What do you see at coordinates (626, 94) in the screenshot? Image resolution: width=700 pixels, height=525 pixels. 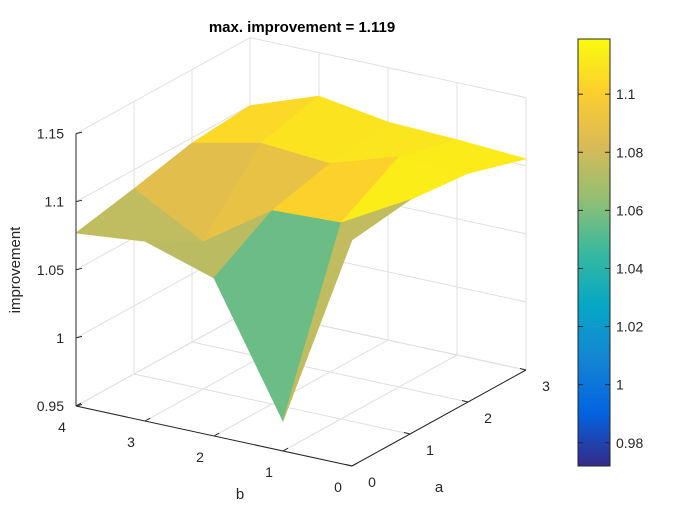 I see `colorbar-tick-label: 1.1` at bounding box center [626, 94].